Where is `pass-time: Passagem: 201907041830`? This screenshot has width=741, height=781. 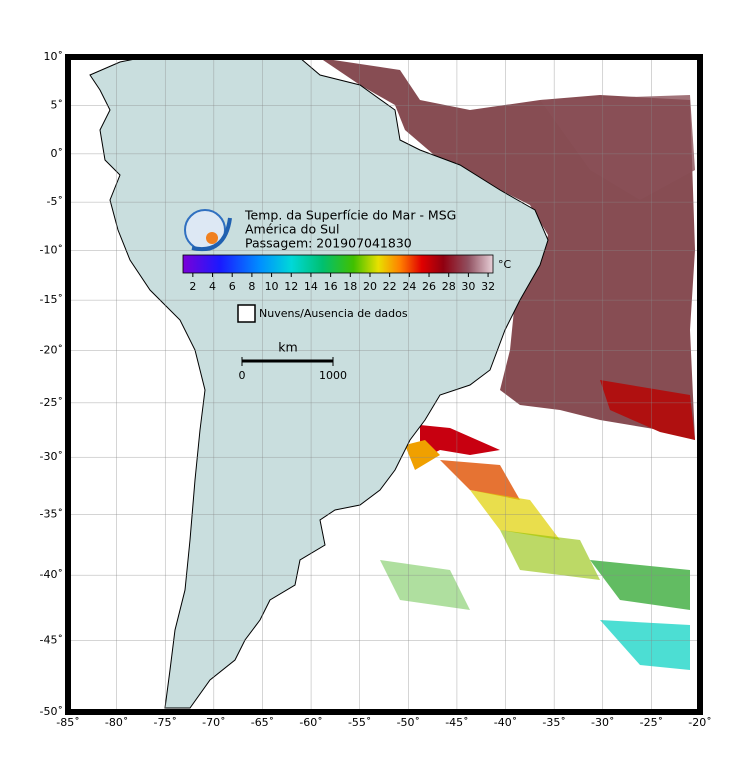 pass-time: Passagem: 201907041830 is located at coordinates (328, 243).